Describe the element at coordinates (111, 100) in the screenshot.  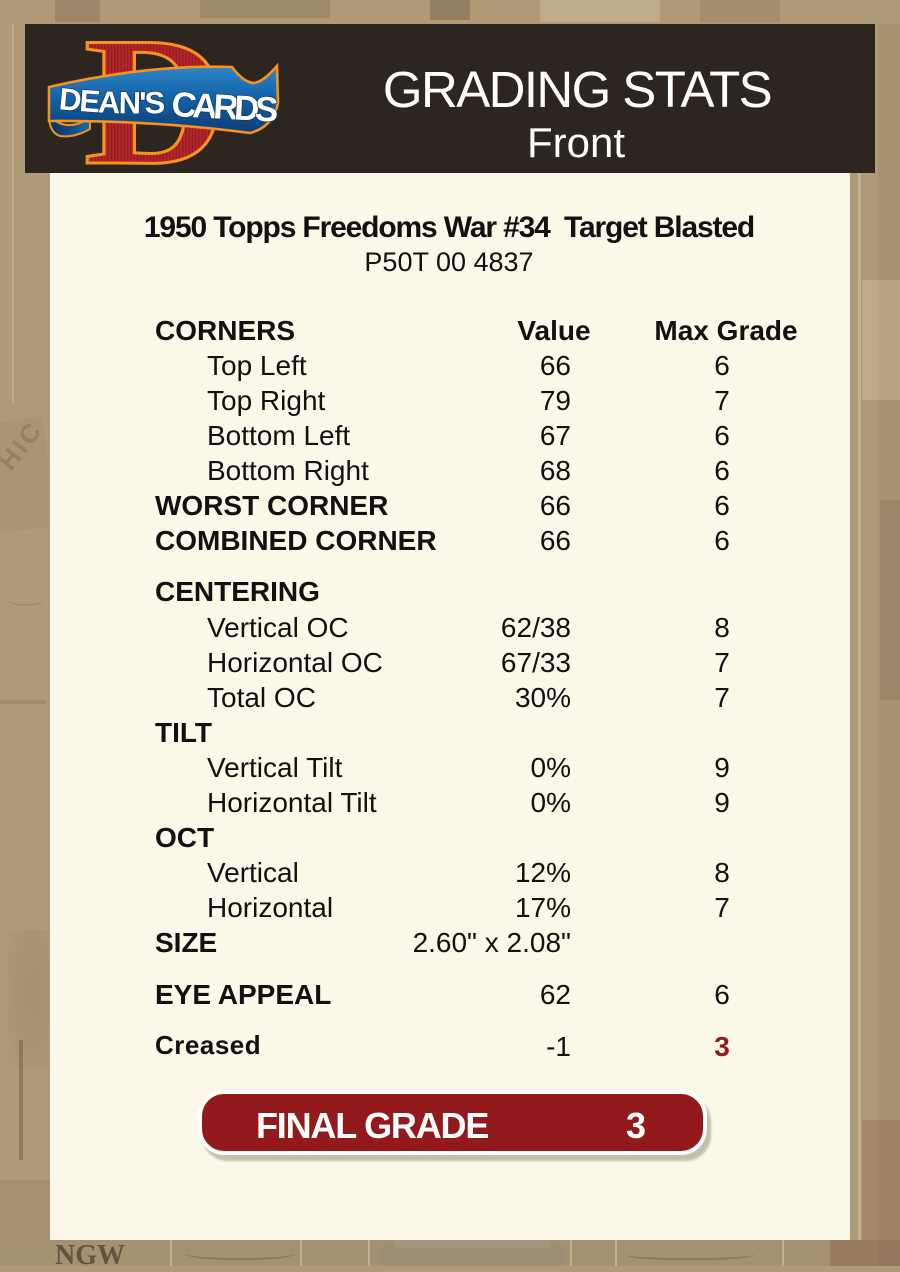
I see `svg-text: DEAN'S` at that location.